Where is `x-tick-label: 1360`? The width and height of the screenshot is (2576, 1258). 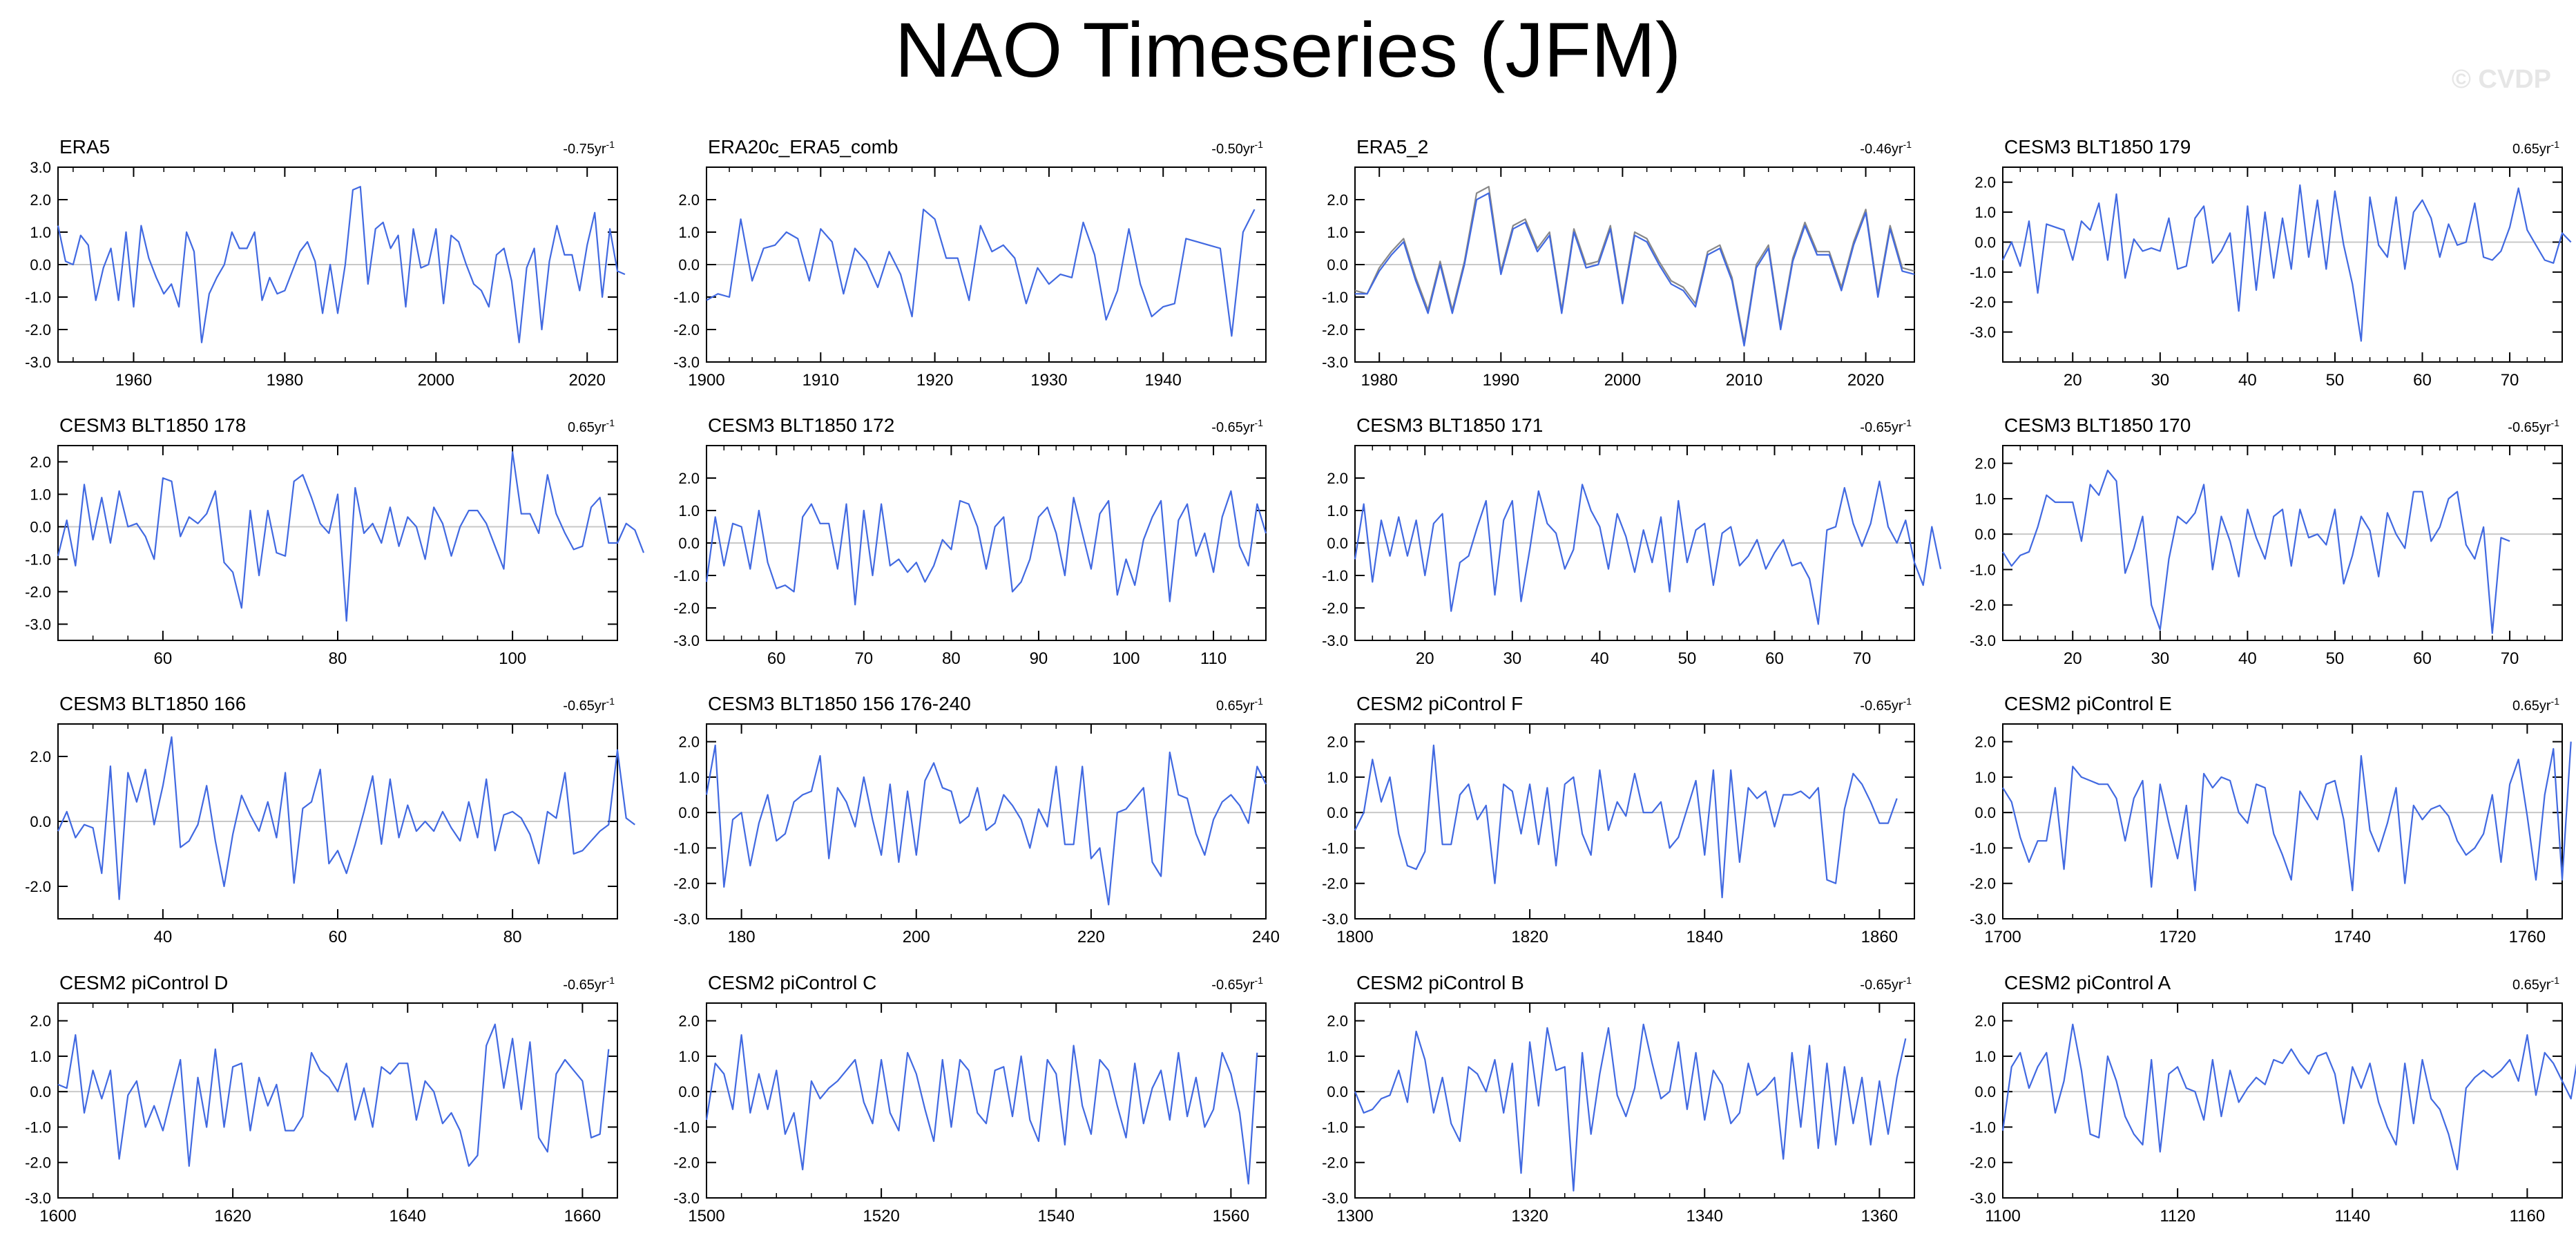 x-tick-label: 1360 is located at coordinates (1879, 1216).